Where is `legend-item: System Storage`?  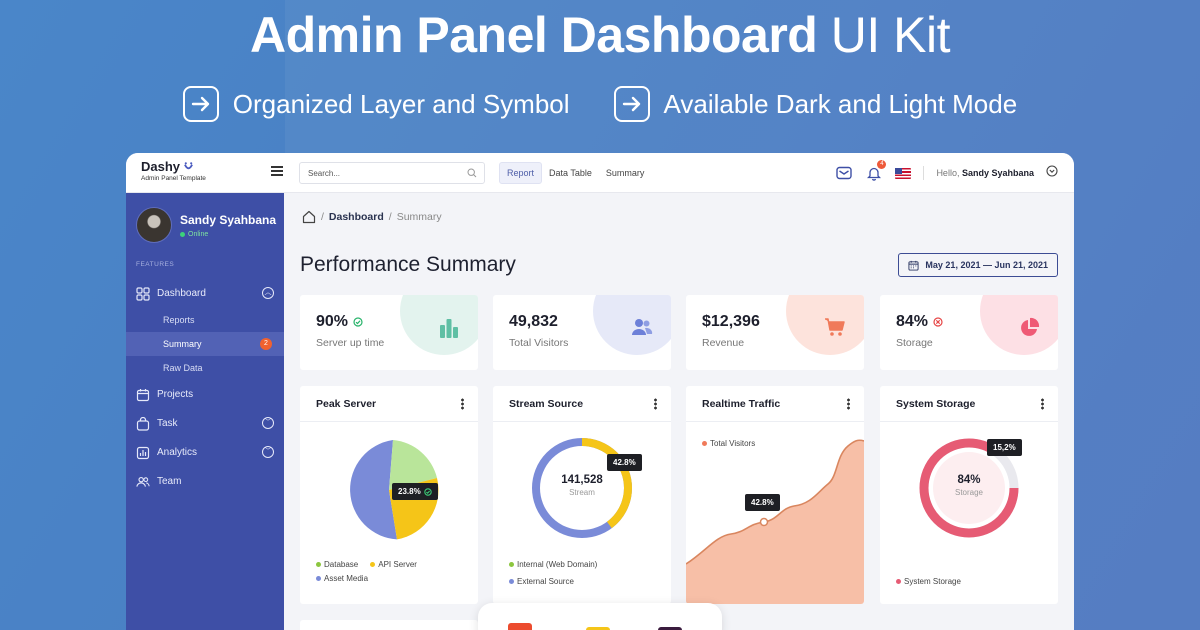
legend-item: System Storage is located at coordinates (928, 581).